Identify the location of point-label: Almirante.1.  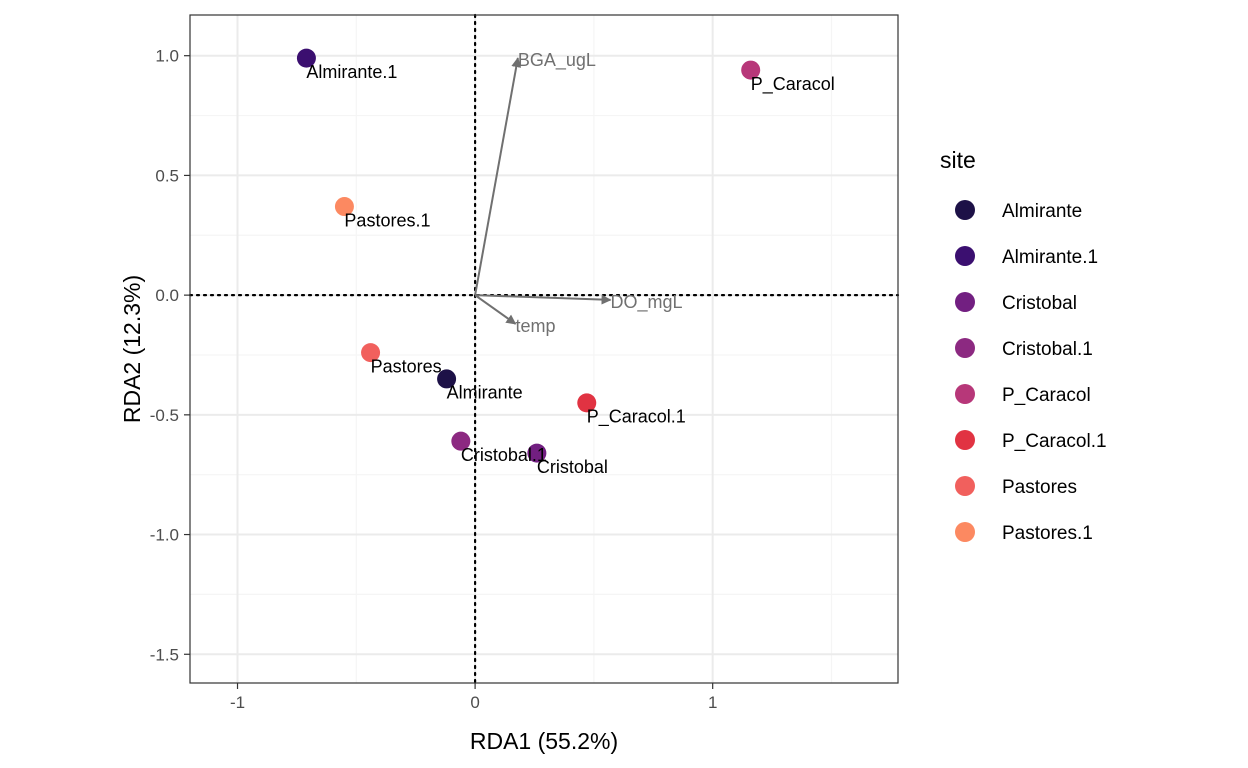
(351, 72).